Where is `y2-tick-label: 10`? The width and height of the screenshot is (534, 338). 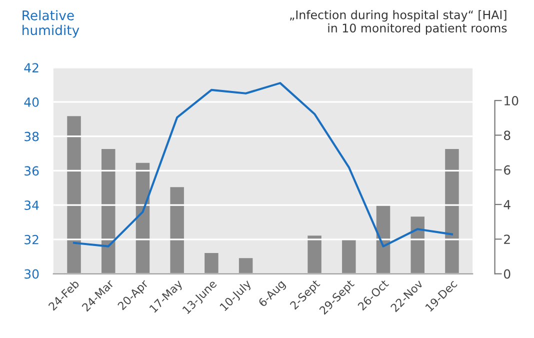
y2-tick-label: 10 is located at coordinates (511, 101).